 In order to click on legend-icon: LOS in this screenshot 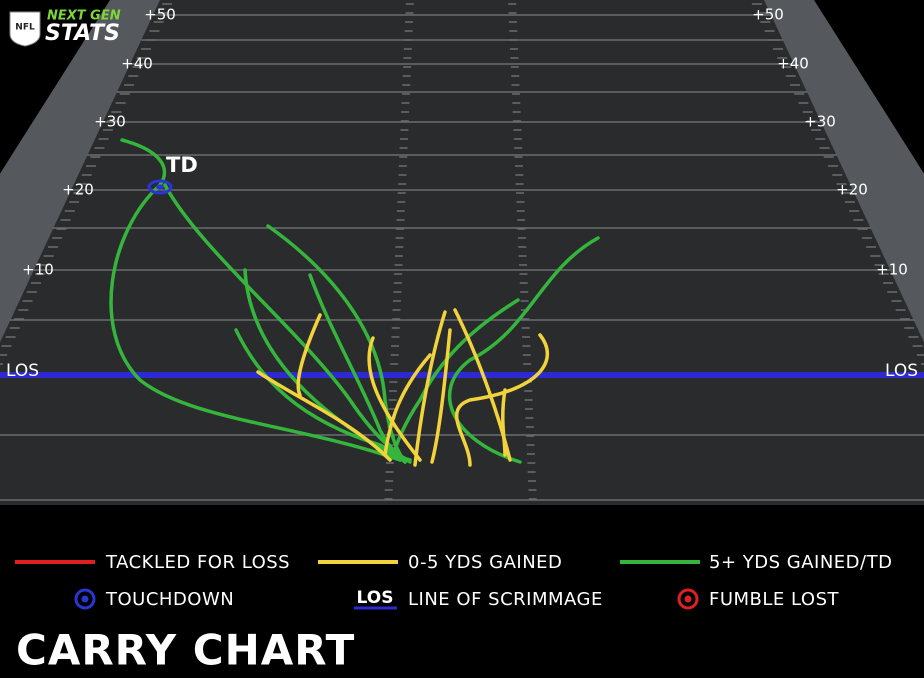, I will do `click(375, 598)`.